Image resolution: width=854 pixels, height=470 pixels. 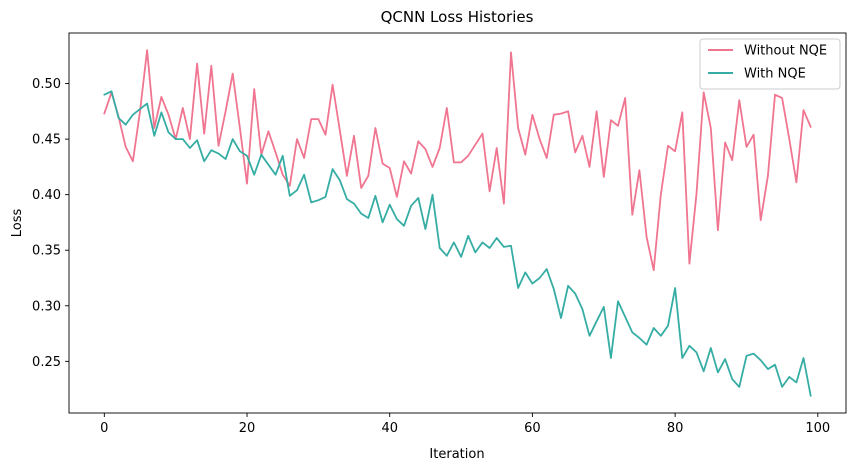 I want to click on y-tick-label: 0.30, so click(x=46, y=306).